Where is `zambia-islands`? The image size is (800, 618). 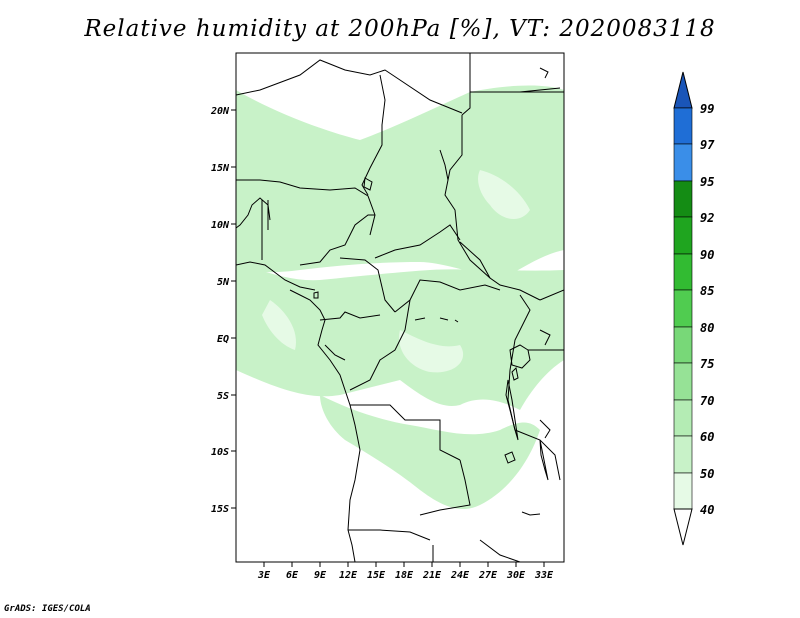
zambia-islands is located at coordinates (531, 513).